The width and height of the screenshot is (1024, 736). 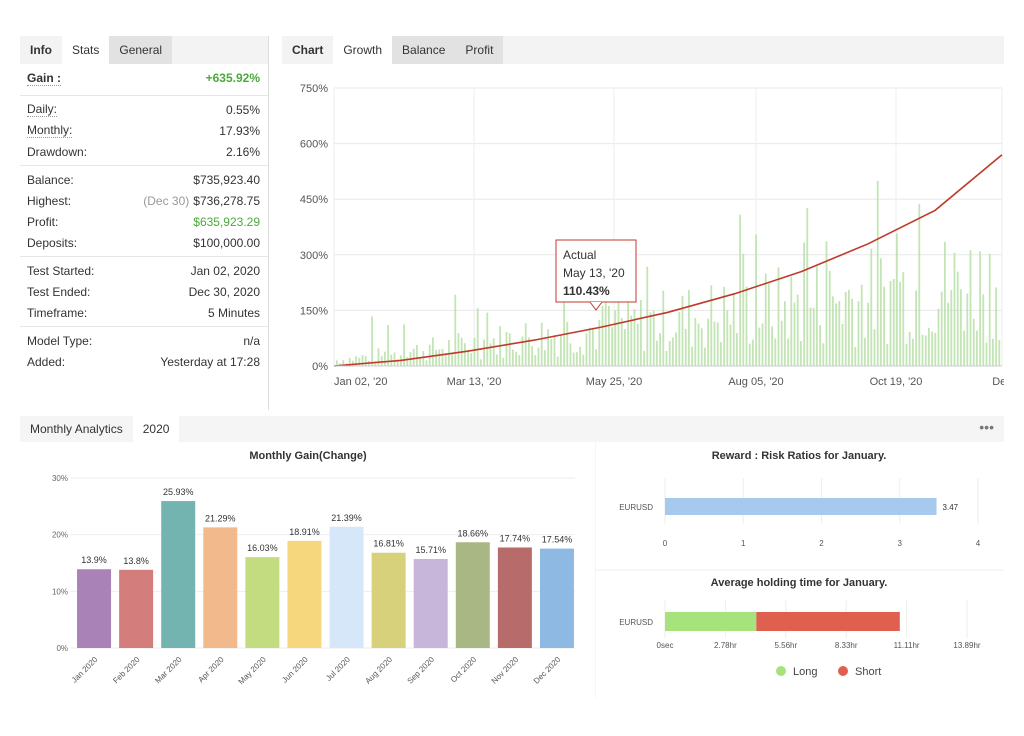 What do you see at coordinates (998, 382) in the screenshot?
I see `growth-x-tick: Dec` at bounding box center [998, 382].